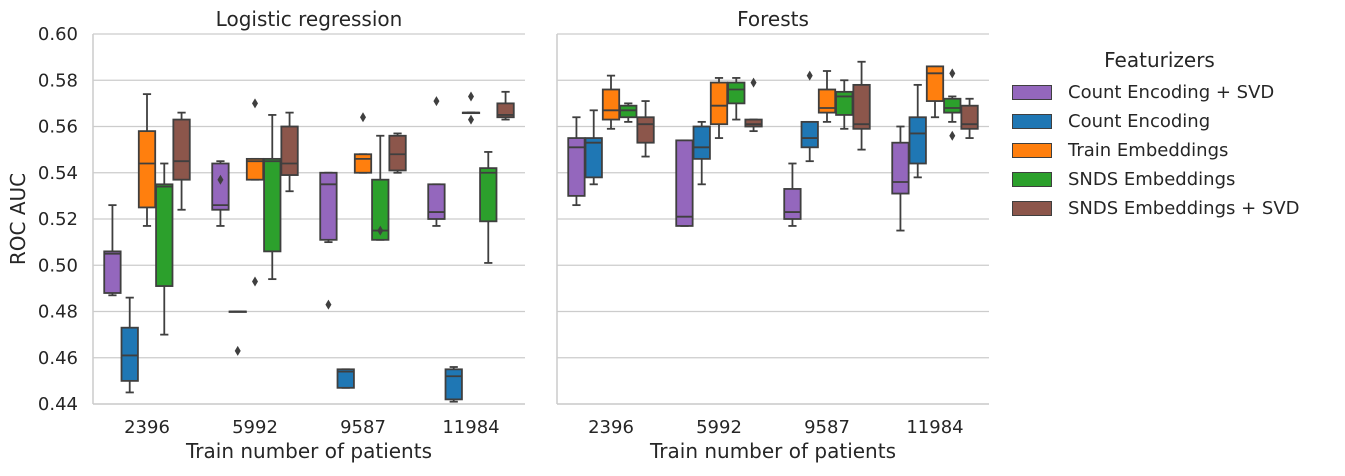  Describe the element at coordinates (58, 80) in the screenshot. I see `y-tick-label: 0.58` at that location.